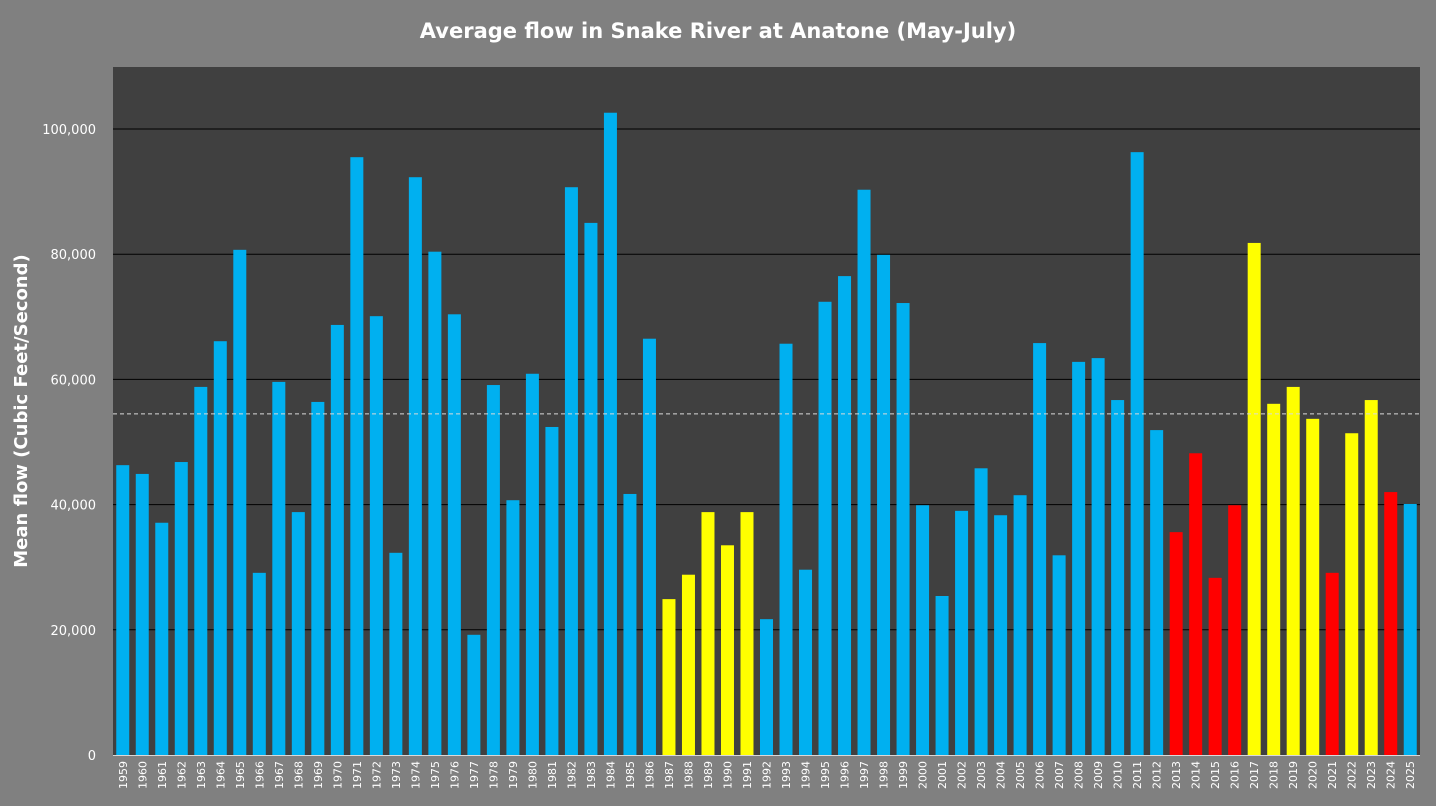 This screenshot has height=806, width=1436. I want to click on bar-2009, so click(1098, 556).